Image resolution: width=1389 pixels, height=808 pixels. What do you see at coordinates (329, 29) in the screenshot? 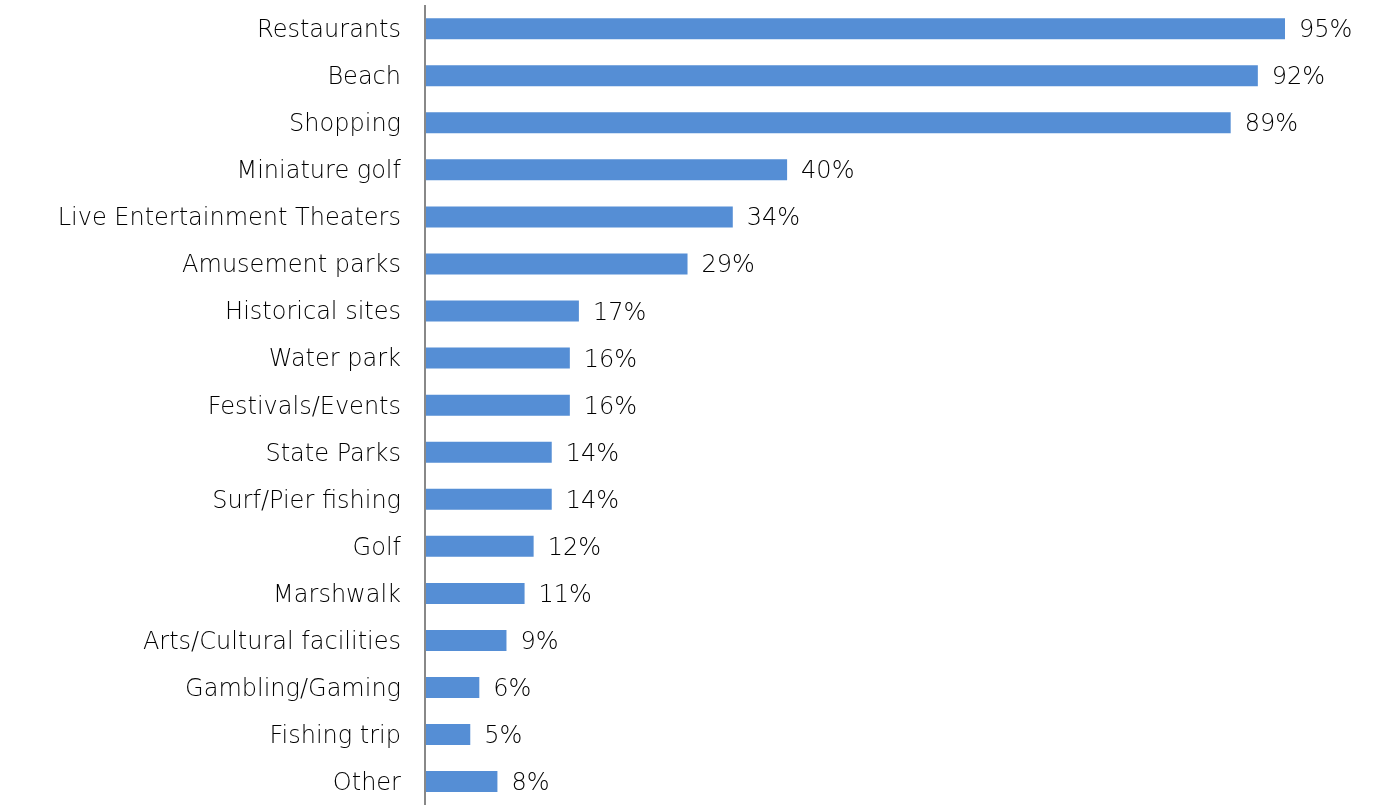
I see `y-tick-label: Restaurants` at bounding box center [329, 29].